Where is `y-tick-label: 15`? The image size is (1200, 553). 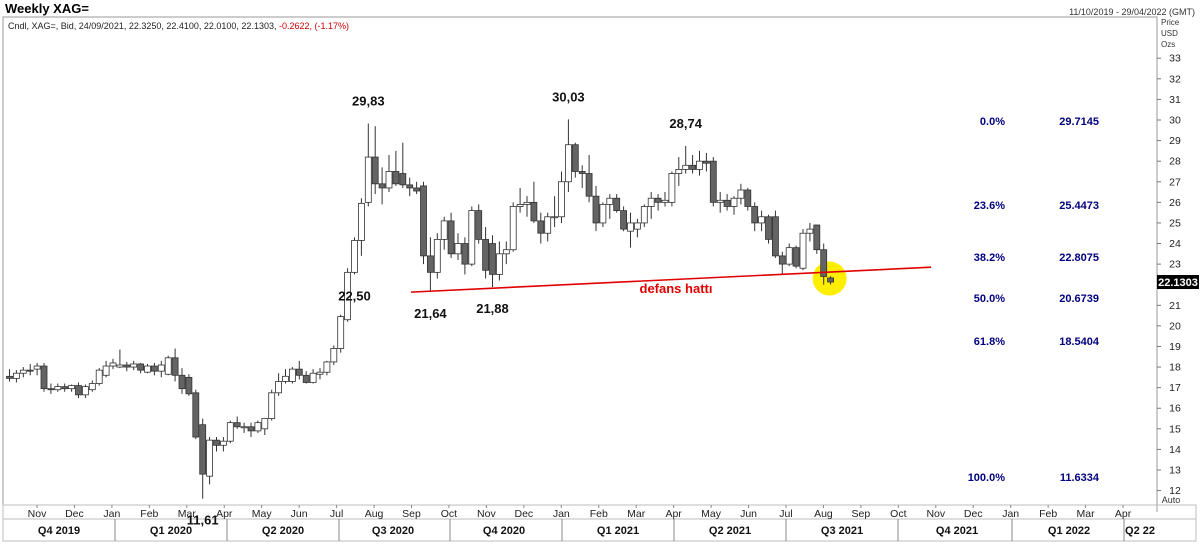
y-tick-label: 15 is located at coordinates (1175, 429).